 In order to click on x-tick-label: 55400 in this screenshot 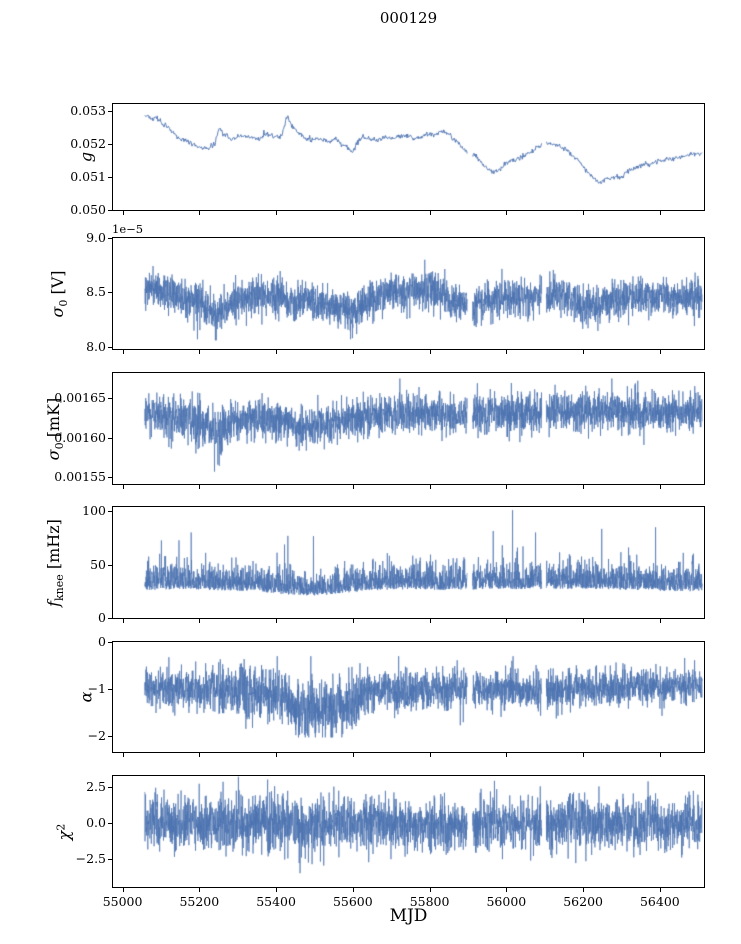, I will do `click(276, 901)`.